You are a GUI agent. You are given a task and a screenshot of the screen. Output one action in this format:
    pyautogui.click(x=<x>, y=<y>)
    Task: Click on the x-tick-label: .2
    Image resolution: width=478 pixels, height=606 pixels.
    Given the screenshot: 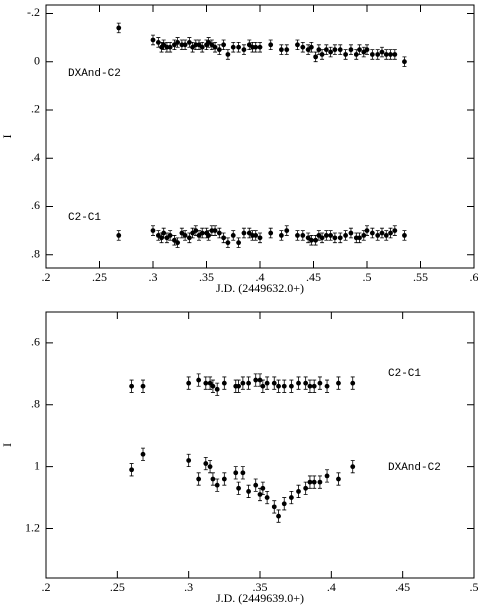 What is the action you would take?
    pyautogui.click(x=46, y=277)
    